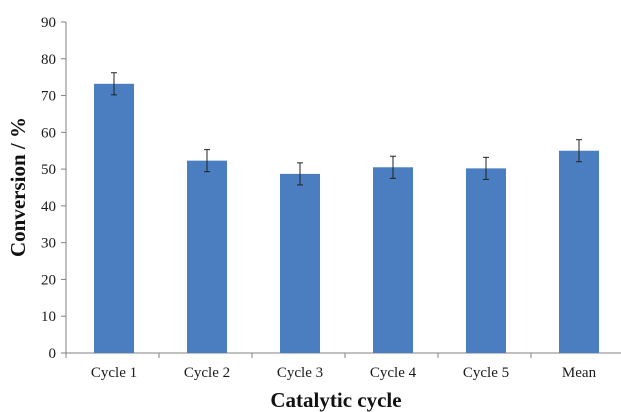  I want to click on y-tick-label: 80, so click(48, 60).